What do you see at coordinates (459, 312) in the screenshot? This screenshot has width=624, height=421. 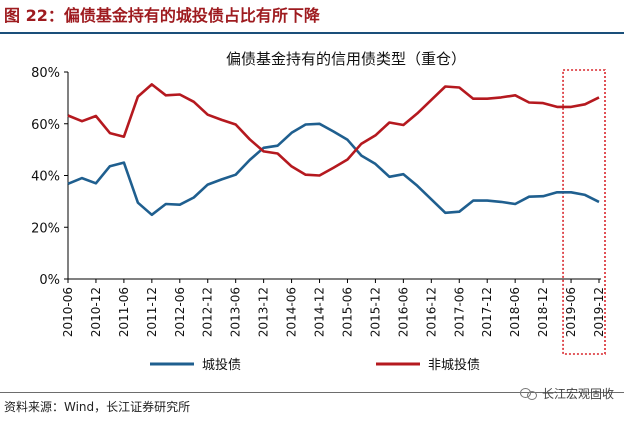 I see `x-tick-label: 2017-06` at bounding box center [459, 312].